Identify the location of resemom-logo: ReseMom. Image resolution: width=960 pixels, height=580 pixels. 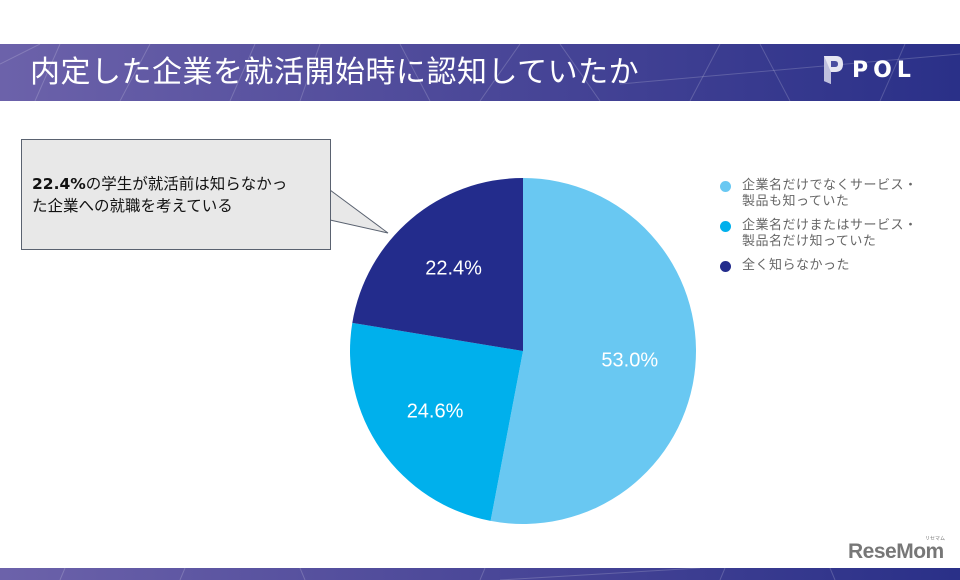
(896, 551).